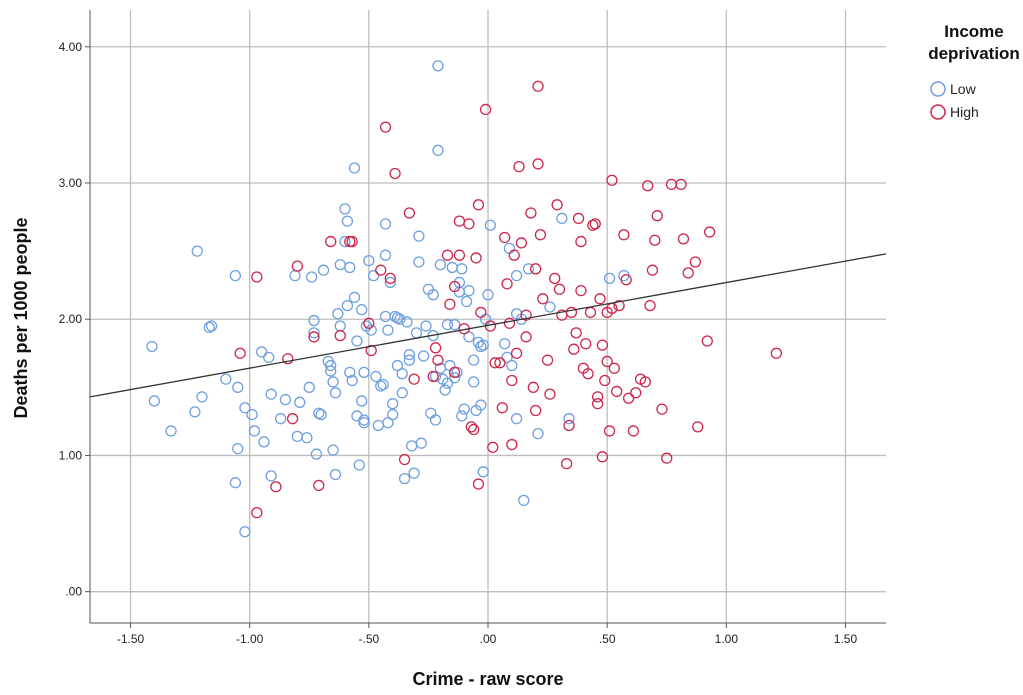 This screenshot has width=1023, height=695. Describe the element at coordinates (73, 592) in the screenshot. I see `y-tick-label: .00` at that location.